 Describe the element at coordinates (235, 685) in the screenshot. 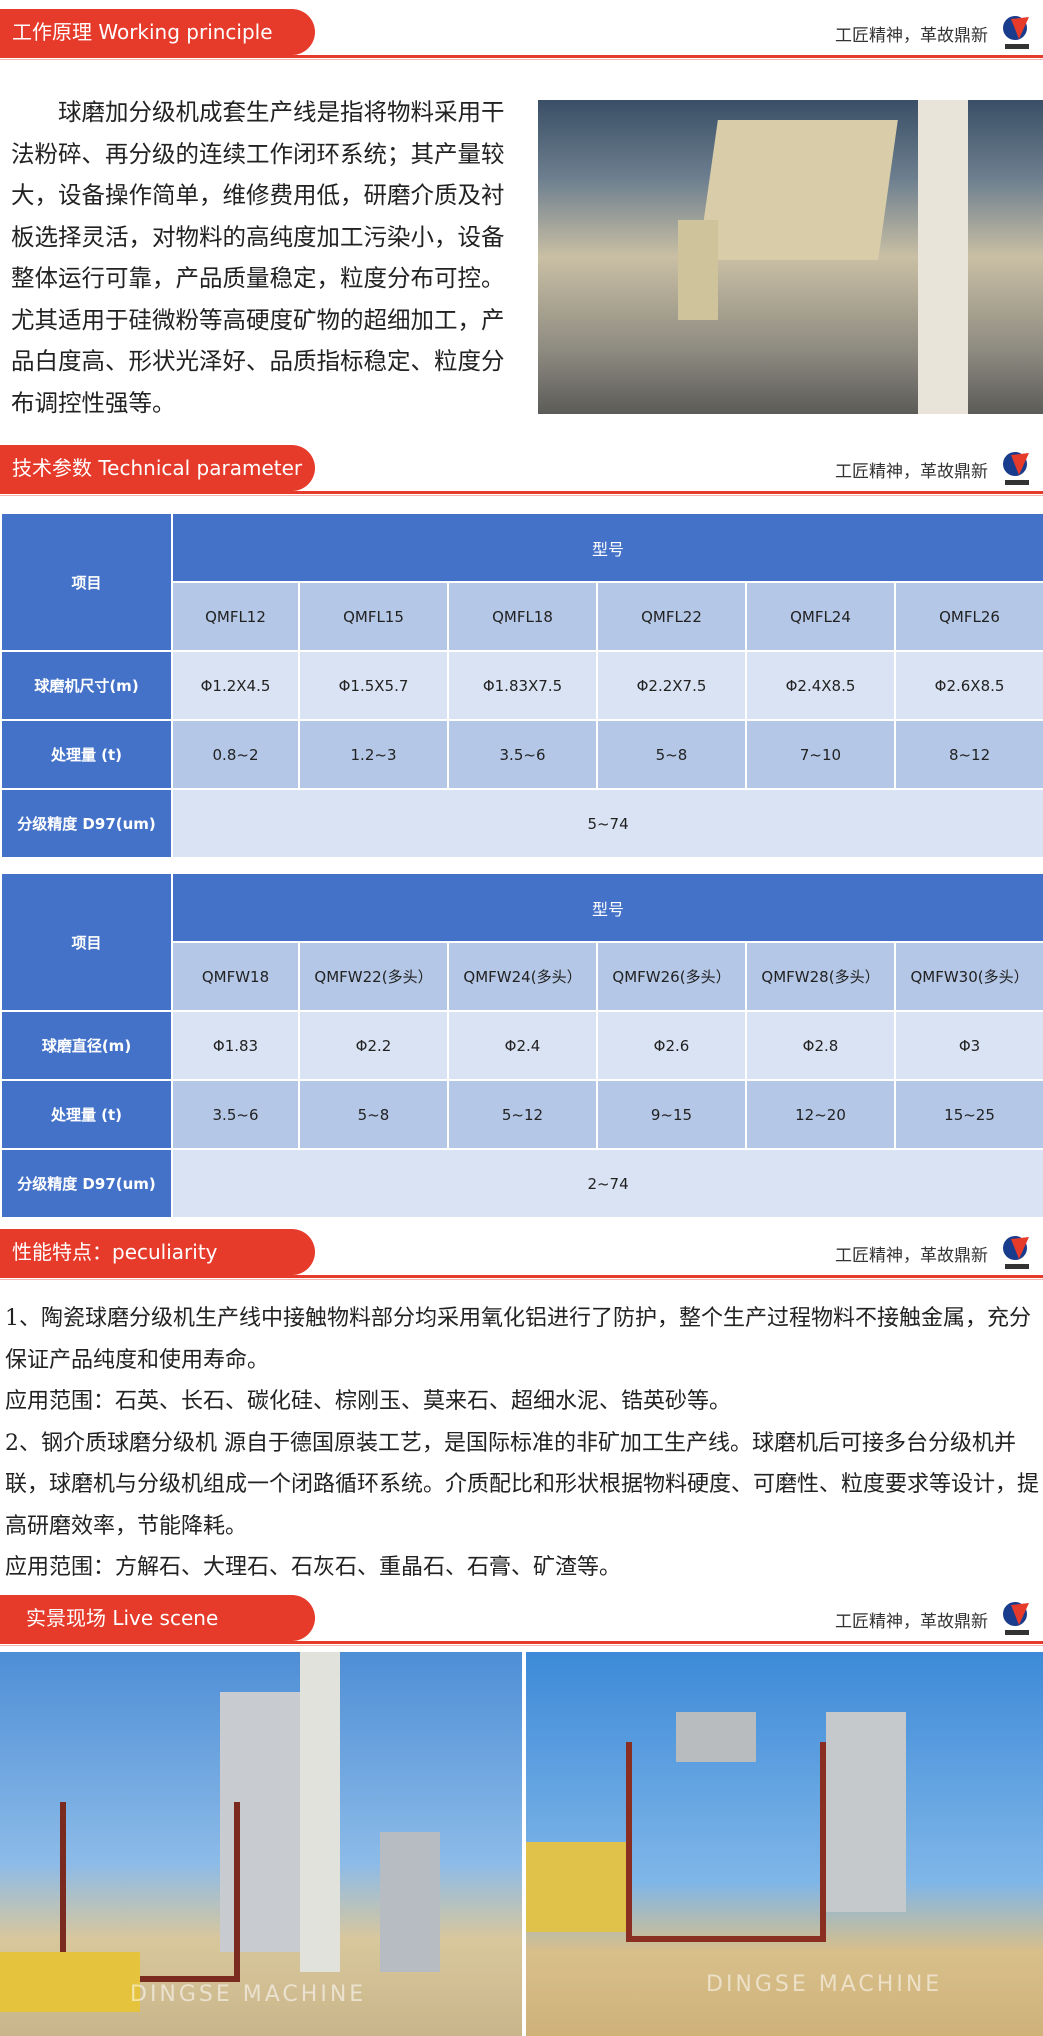

I see `value-cell: Φ1.2X4.5` at that location.